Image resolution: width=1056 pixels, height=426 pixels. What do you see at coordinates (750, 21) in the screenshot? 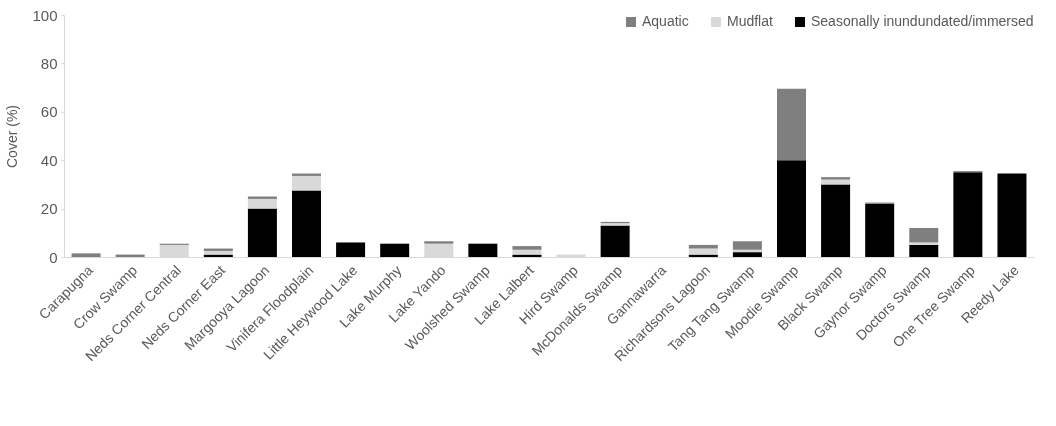
I see `legend-label: Mudflat` at bounding box center [750, 21].